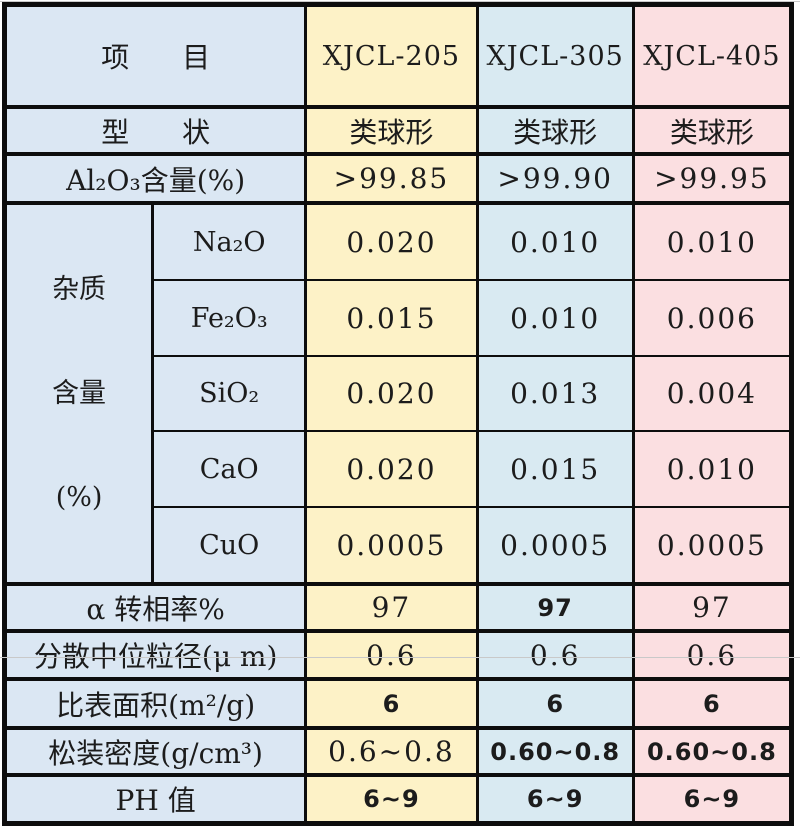 The height and width of the screenshot is (826, 800). Describe the element at coordinates (712, 655) in the screenshot. I see `cell-median-xjcl405: 0.6` at that location.